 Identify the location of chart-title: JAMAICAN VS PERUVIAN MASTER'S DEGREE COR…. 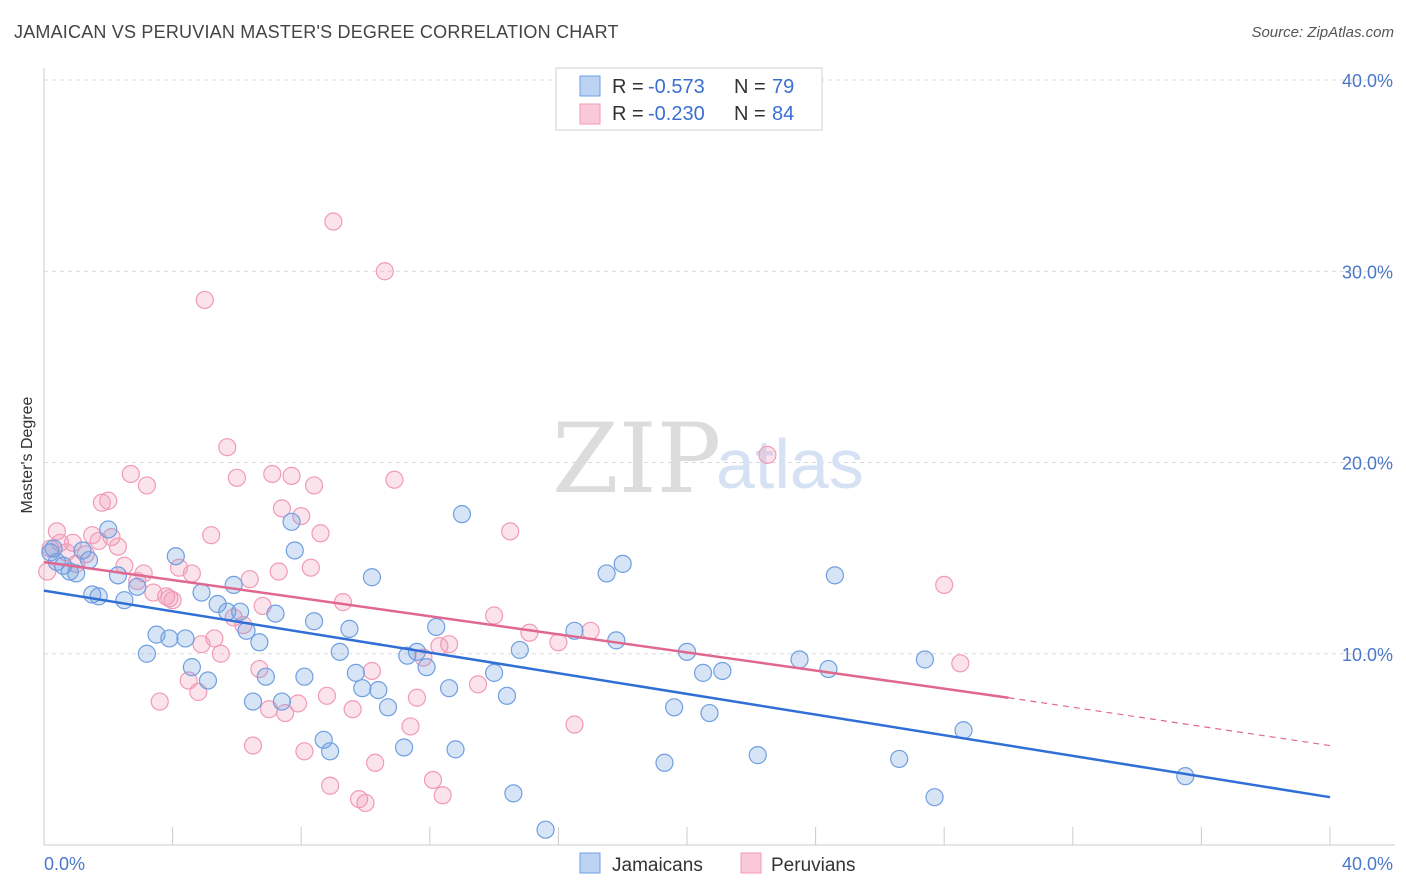
(316, 32).